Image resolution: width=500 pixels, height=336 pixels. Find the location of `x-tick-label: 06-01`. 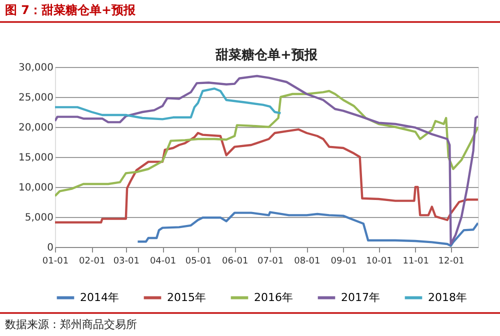

x-tick-label: 06-01 is located at coordinates (235, 261).